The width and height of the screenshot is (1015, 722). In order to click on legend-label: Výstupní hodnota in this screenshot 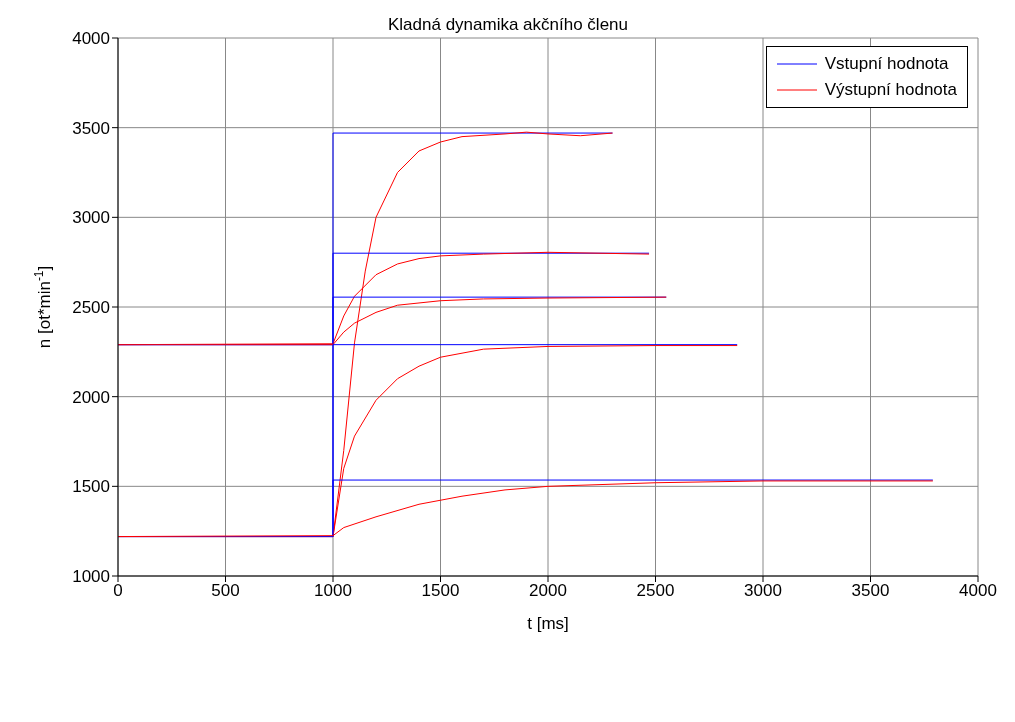, I will do `click(890, 90)`.